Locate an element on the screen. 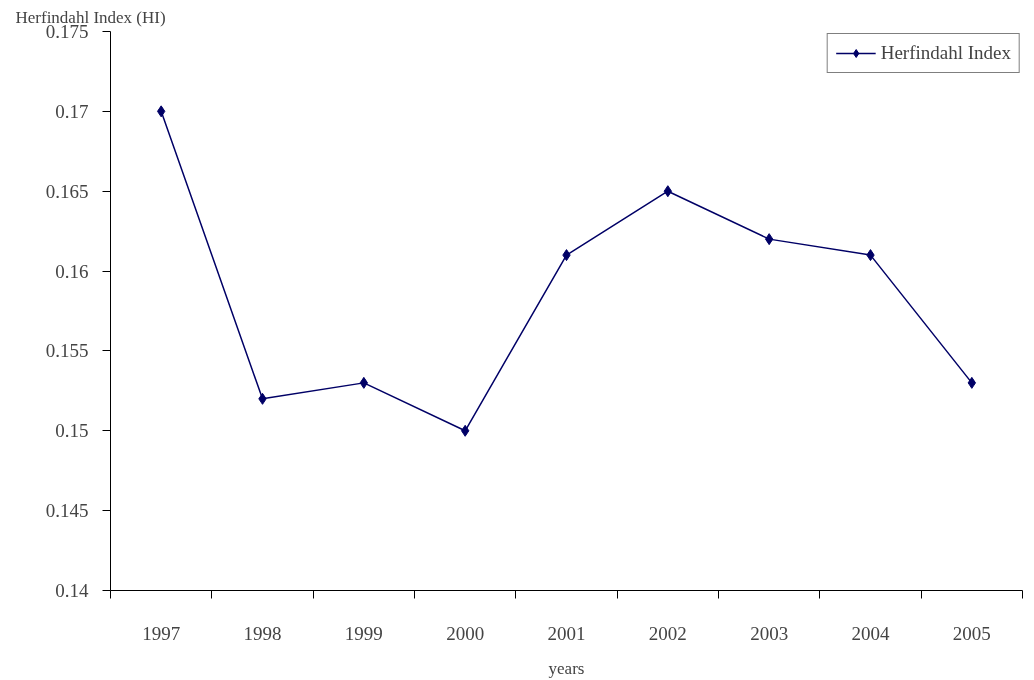 This screenshot has width=1034, height=680. y-tick-label: 0.15 is located at coordinates (72, 431).